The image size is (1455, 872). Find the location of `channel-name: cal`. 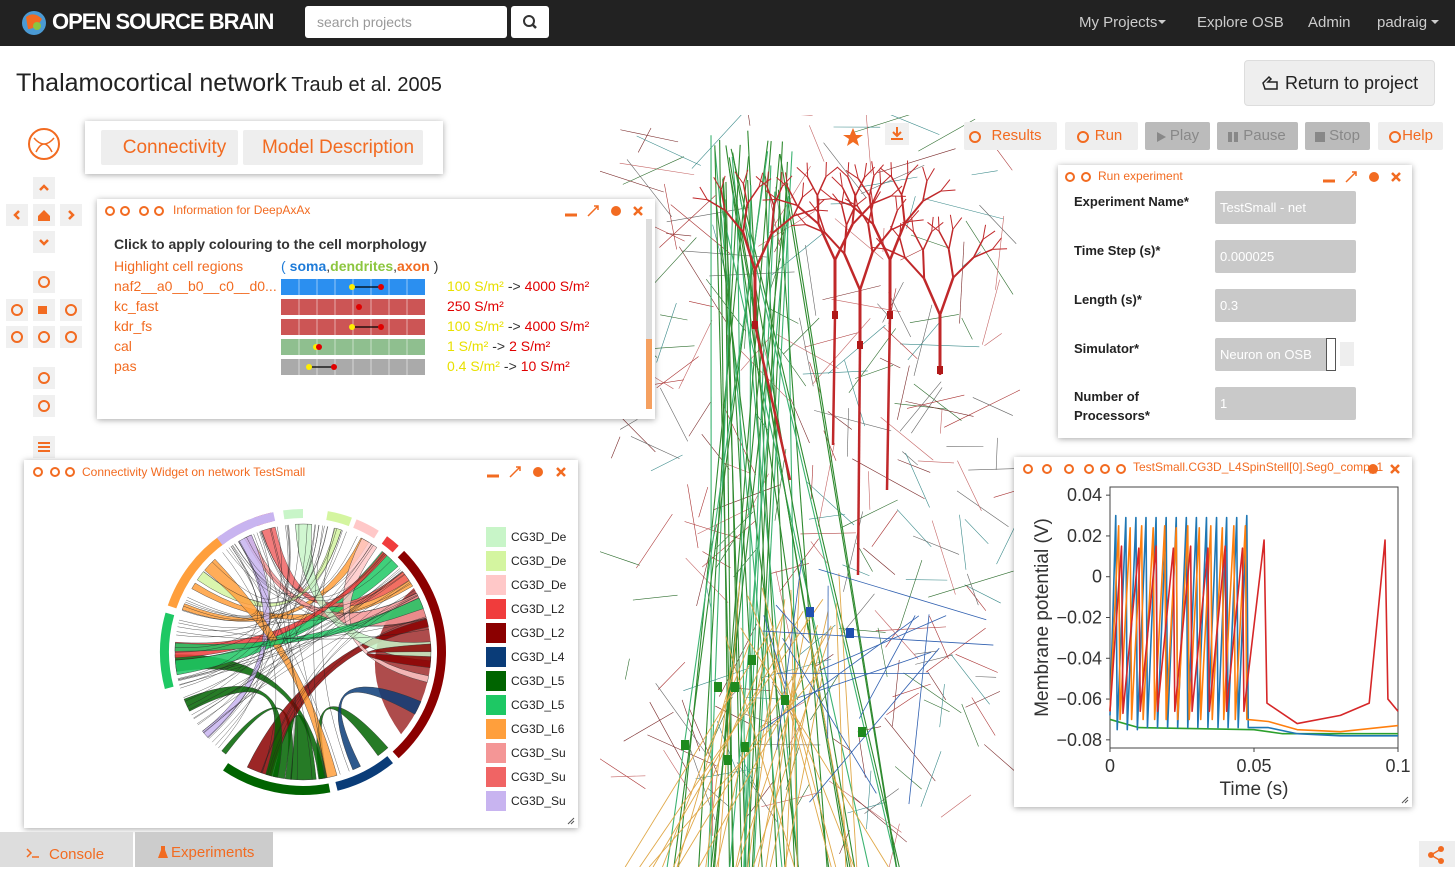

channel-name: cal is located at coordinates (123, 346).